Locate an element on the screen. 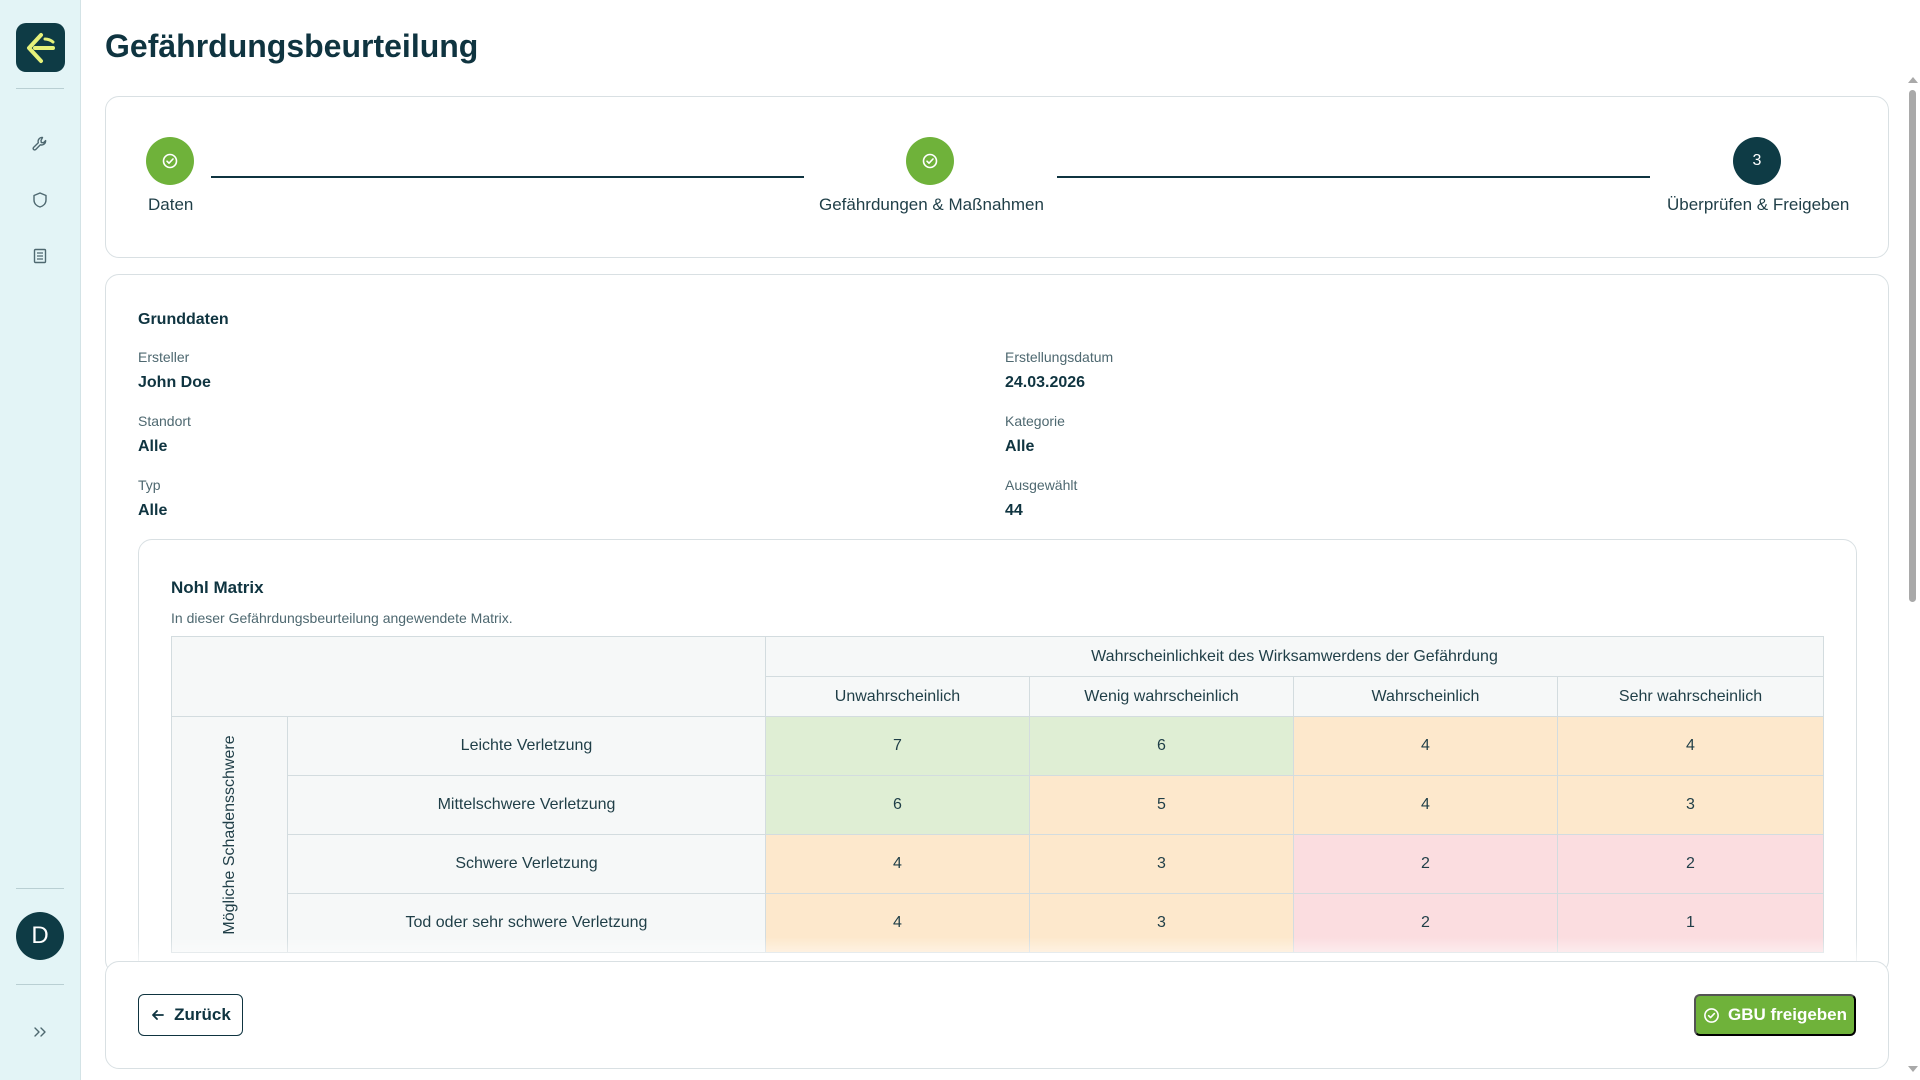 This screenshot has width=1920, height=1080. column-header: Sehr wahrscheinlich is located at coordinates (1690, 696).